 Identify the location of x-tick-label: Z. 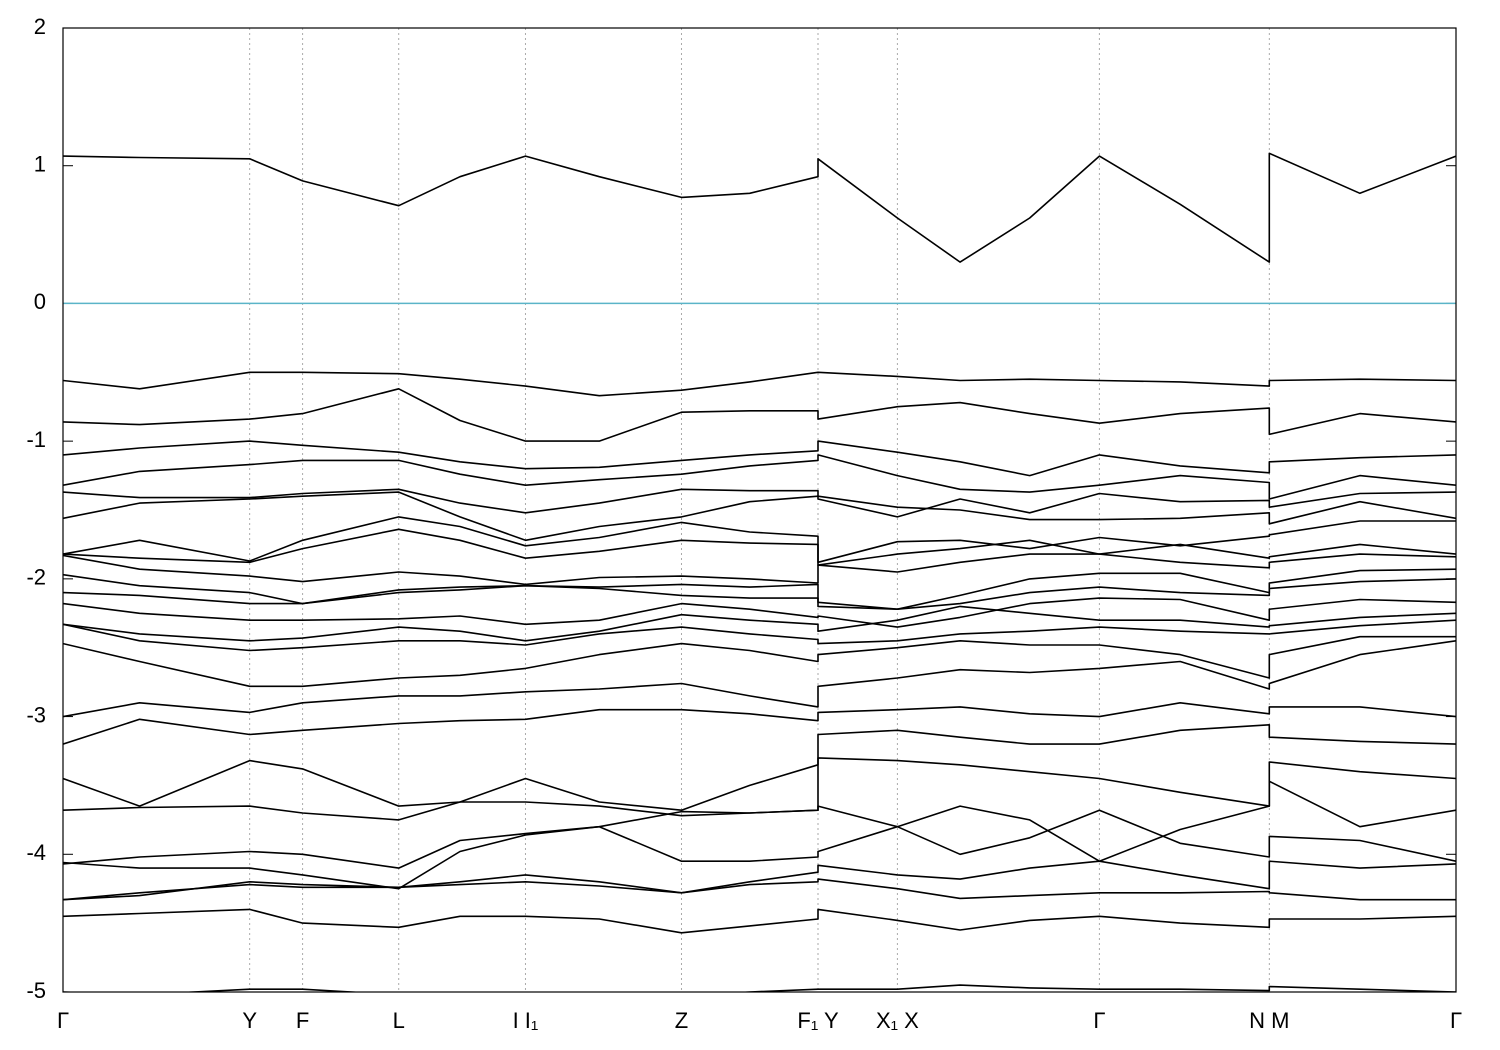
(681, 1020).